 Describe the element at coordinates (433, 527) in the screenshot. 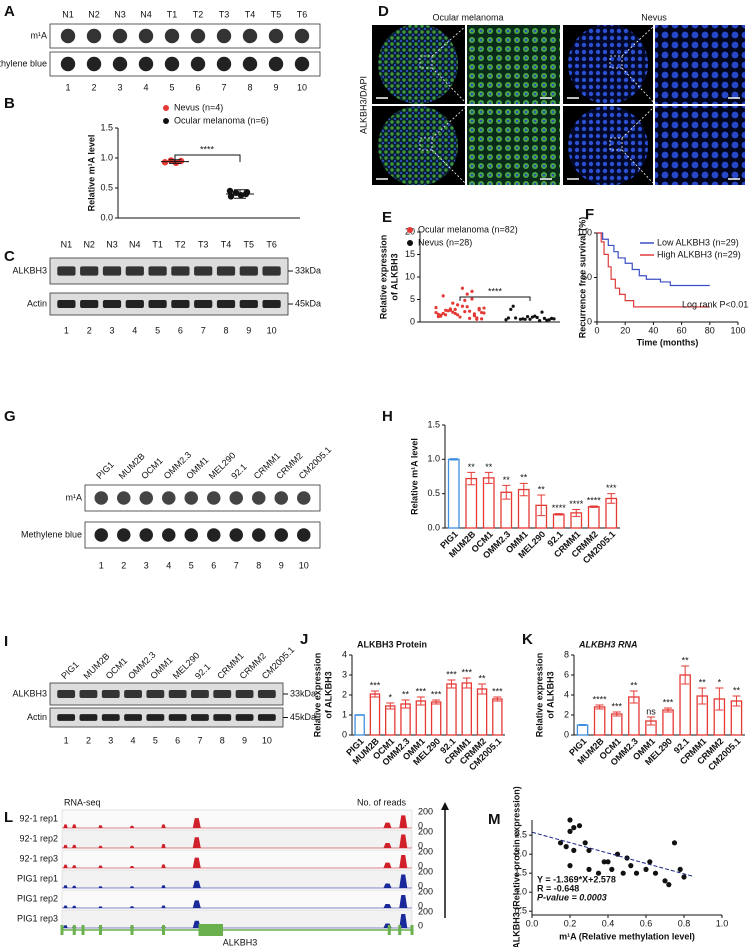

I see `y-tick-label: 0.0` at that location.